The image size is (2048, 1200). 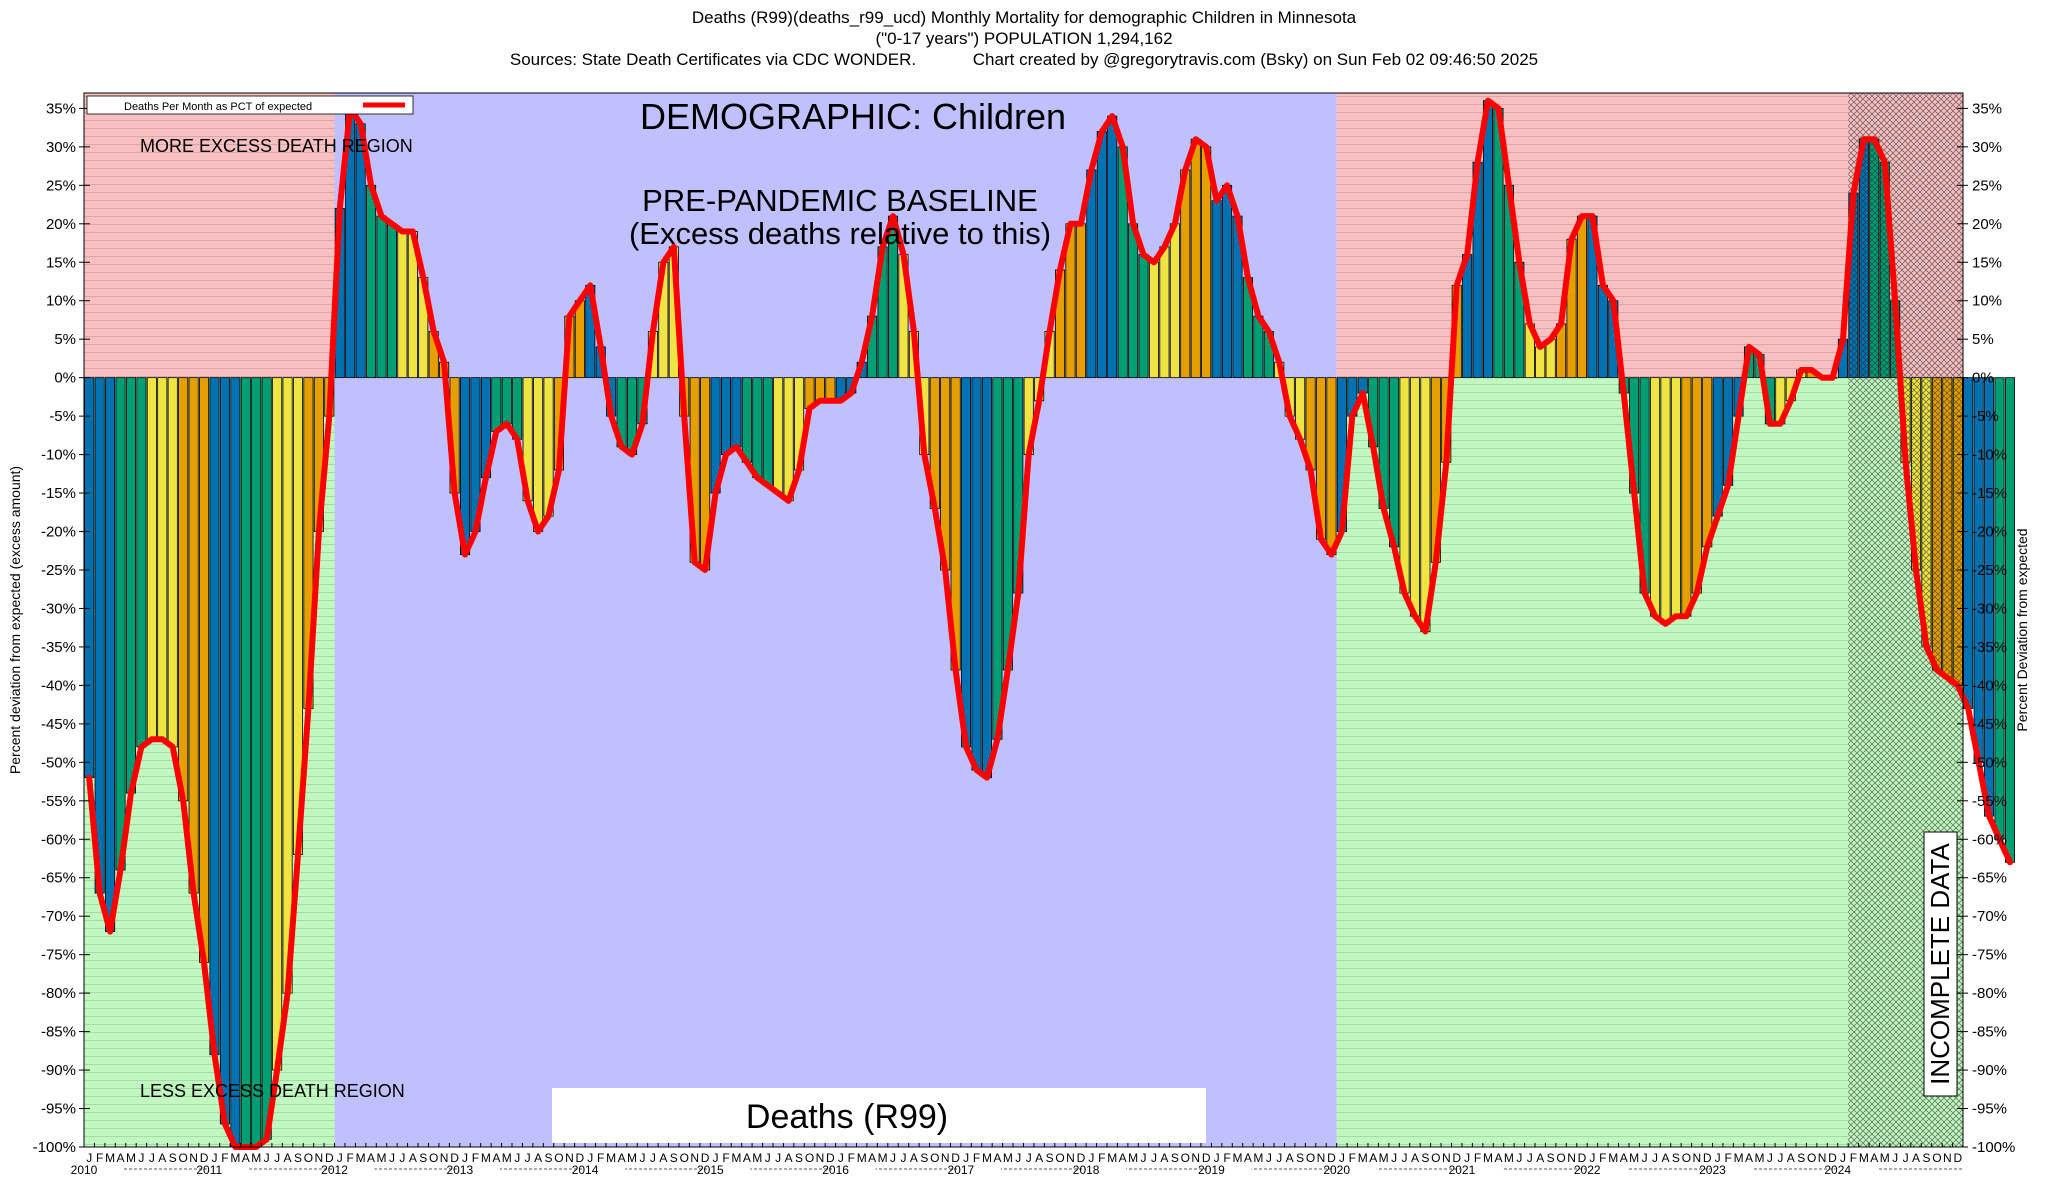 What do you see at coordinates (58, 878) in the screenshot?
I see `ytick-label-left: -65%` at bounding box center [58, 878].